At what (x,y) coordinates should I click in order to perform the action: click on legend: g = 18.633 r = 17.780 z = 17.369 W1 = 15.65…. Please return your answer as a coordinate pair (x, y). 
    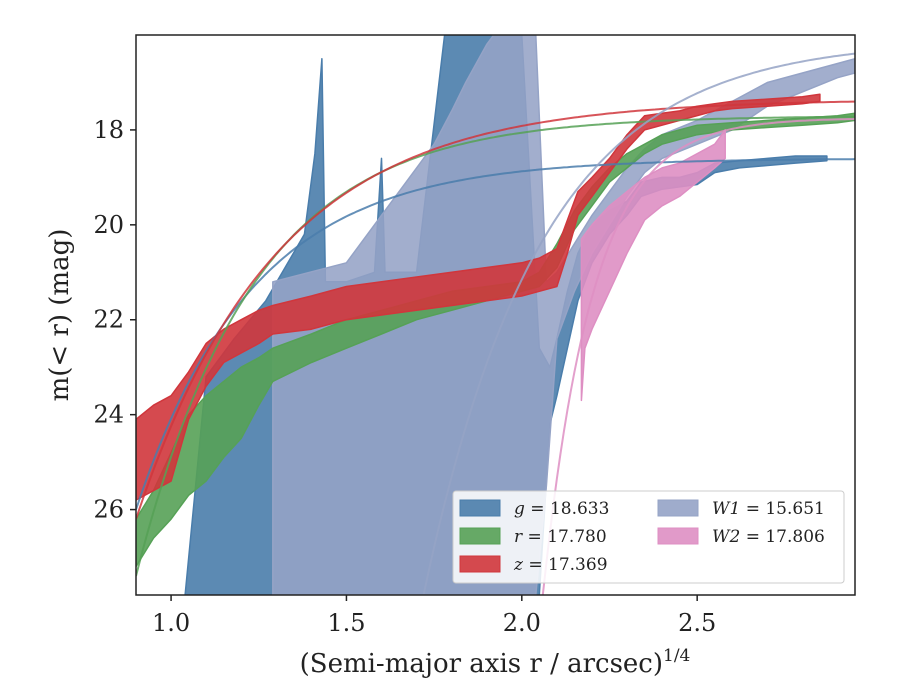
    Looking at the image, I should click on (648, 537).